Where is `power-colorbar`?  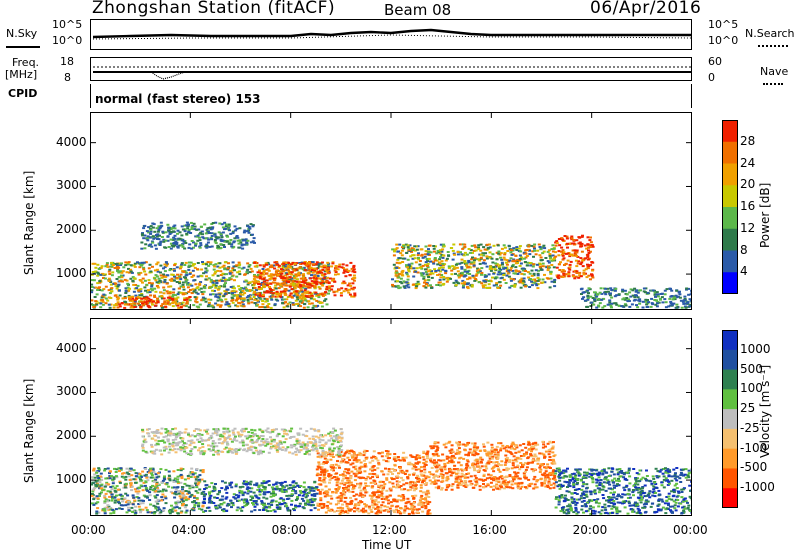 power-colorbar is located at coordinates (730, 207).